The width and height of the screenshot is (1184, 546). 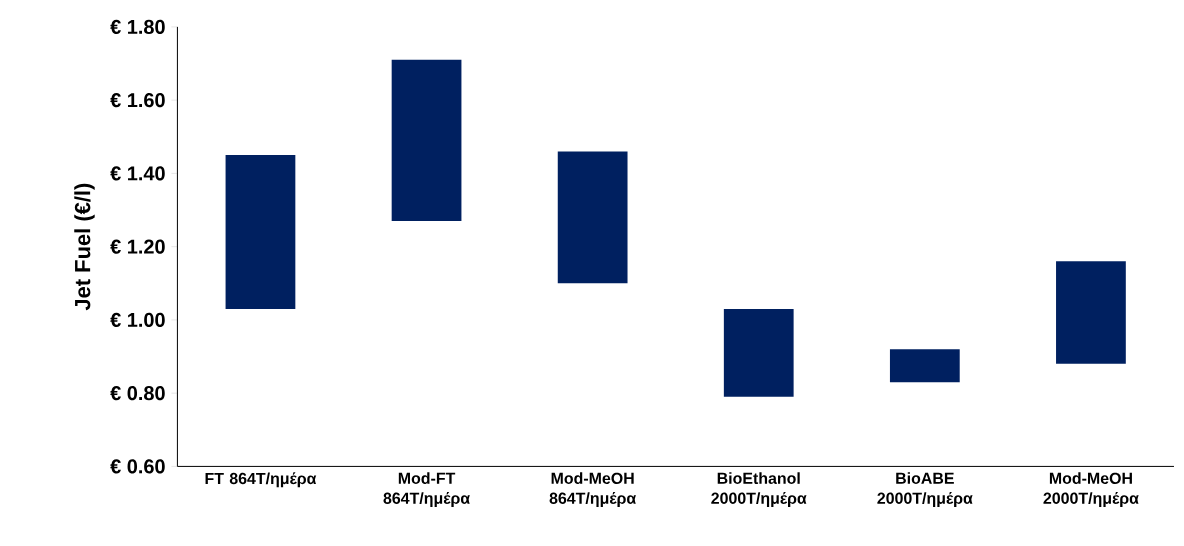 I want to click on y-tick-label: € 0.60, so click(x=137, y=466).